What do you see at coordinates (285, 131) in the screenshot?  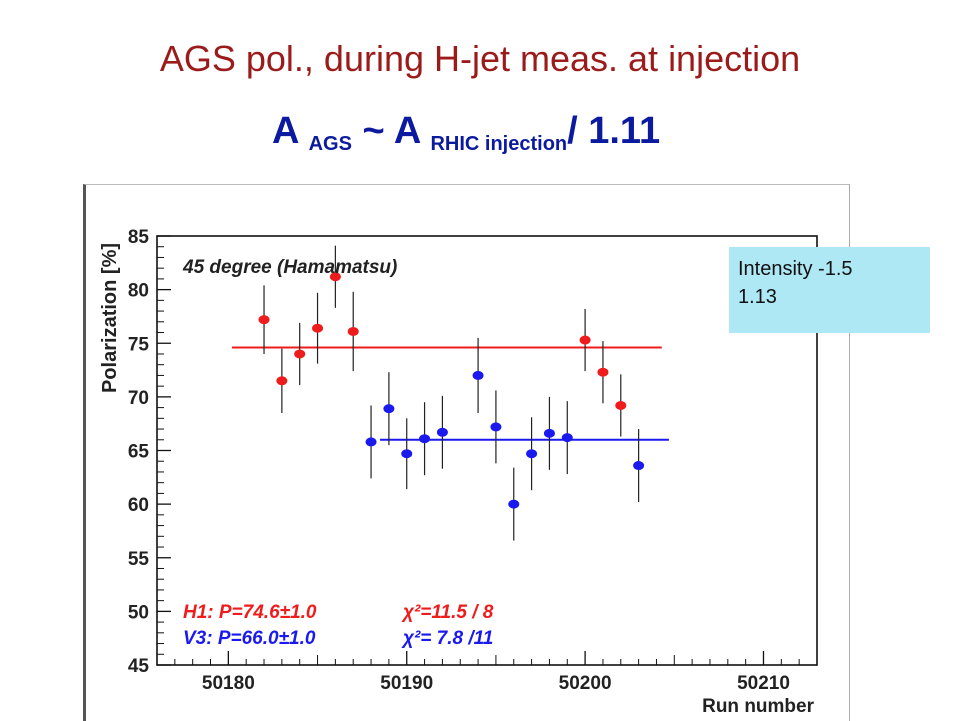 I see `formula-a: A` at bounding box center [285, 131].